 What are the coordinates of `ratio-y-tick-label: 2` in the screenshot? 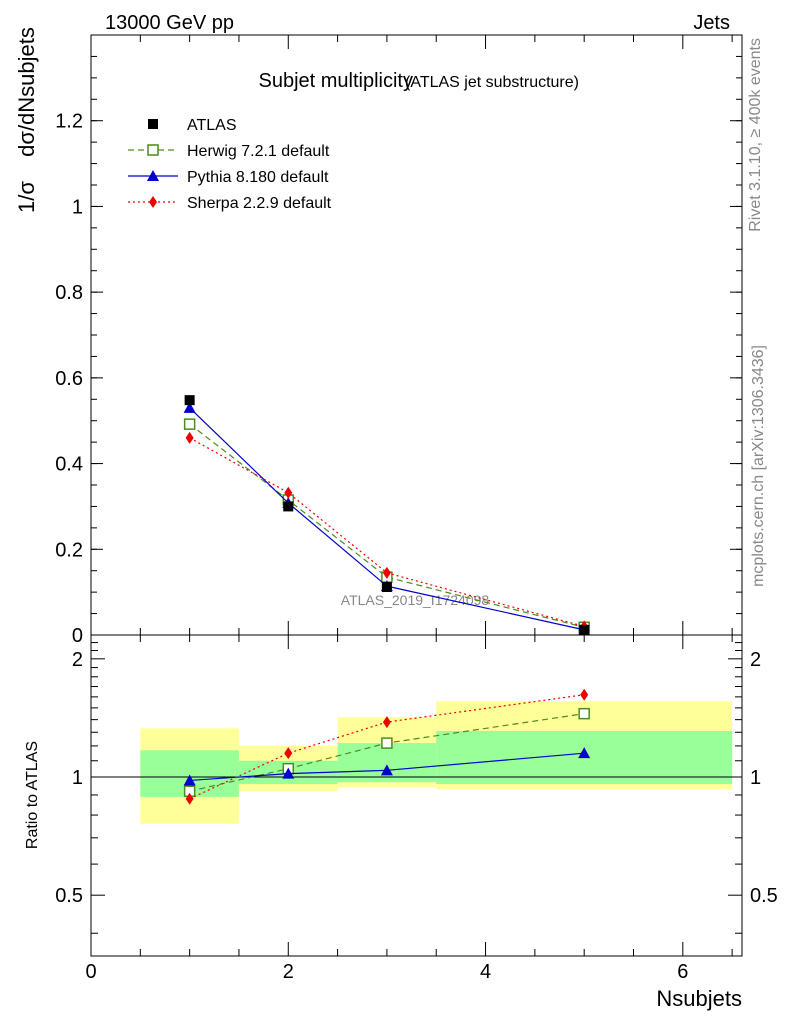 It's located at (77, 660).